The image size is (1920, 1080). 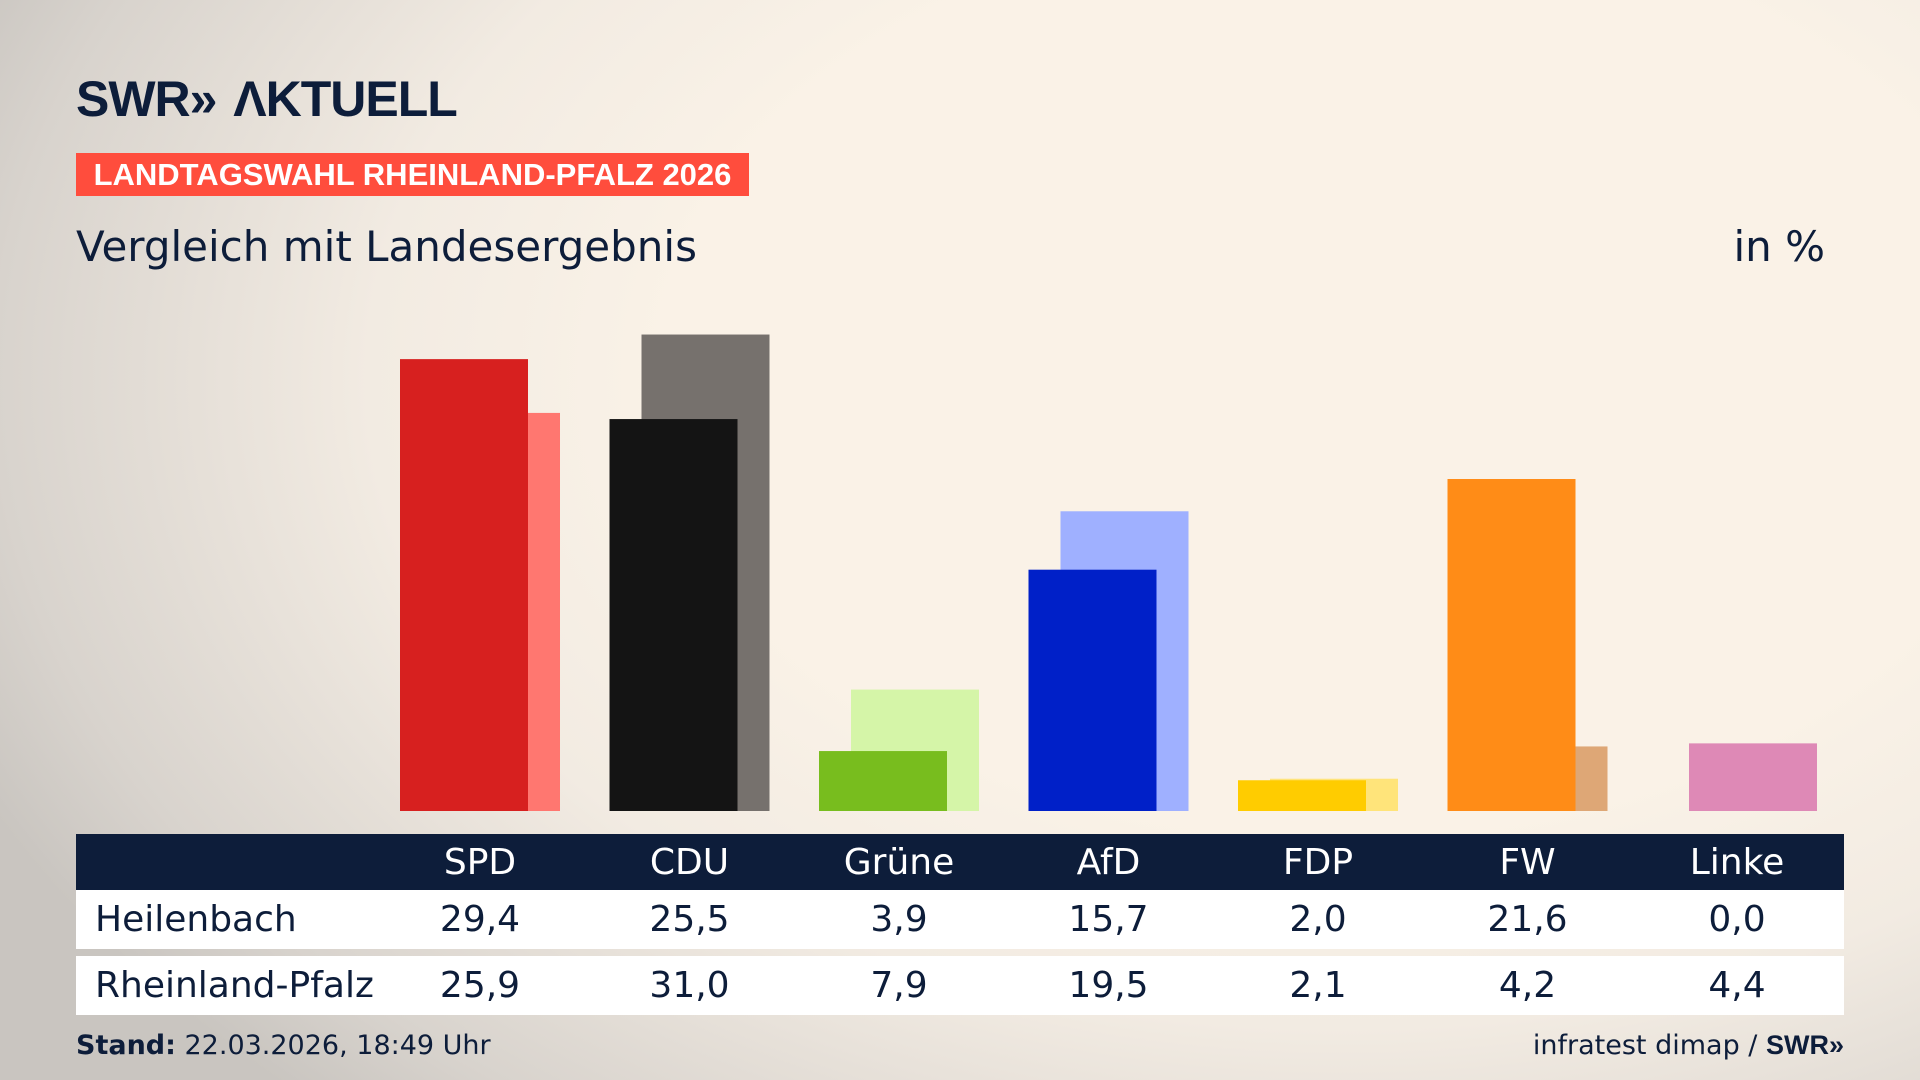 What do you see at coordinates (1649, 1045) in the screenshot?
I see `source-text: infratest dimap /` at bounding box center [1649, 1045].